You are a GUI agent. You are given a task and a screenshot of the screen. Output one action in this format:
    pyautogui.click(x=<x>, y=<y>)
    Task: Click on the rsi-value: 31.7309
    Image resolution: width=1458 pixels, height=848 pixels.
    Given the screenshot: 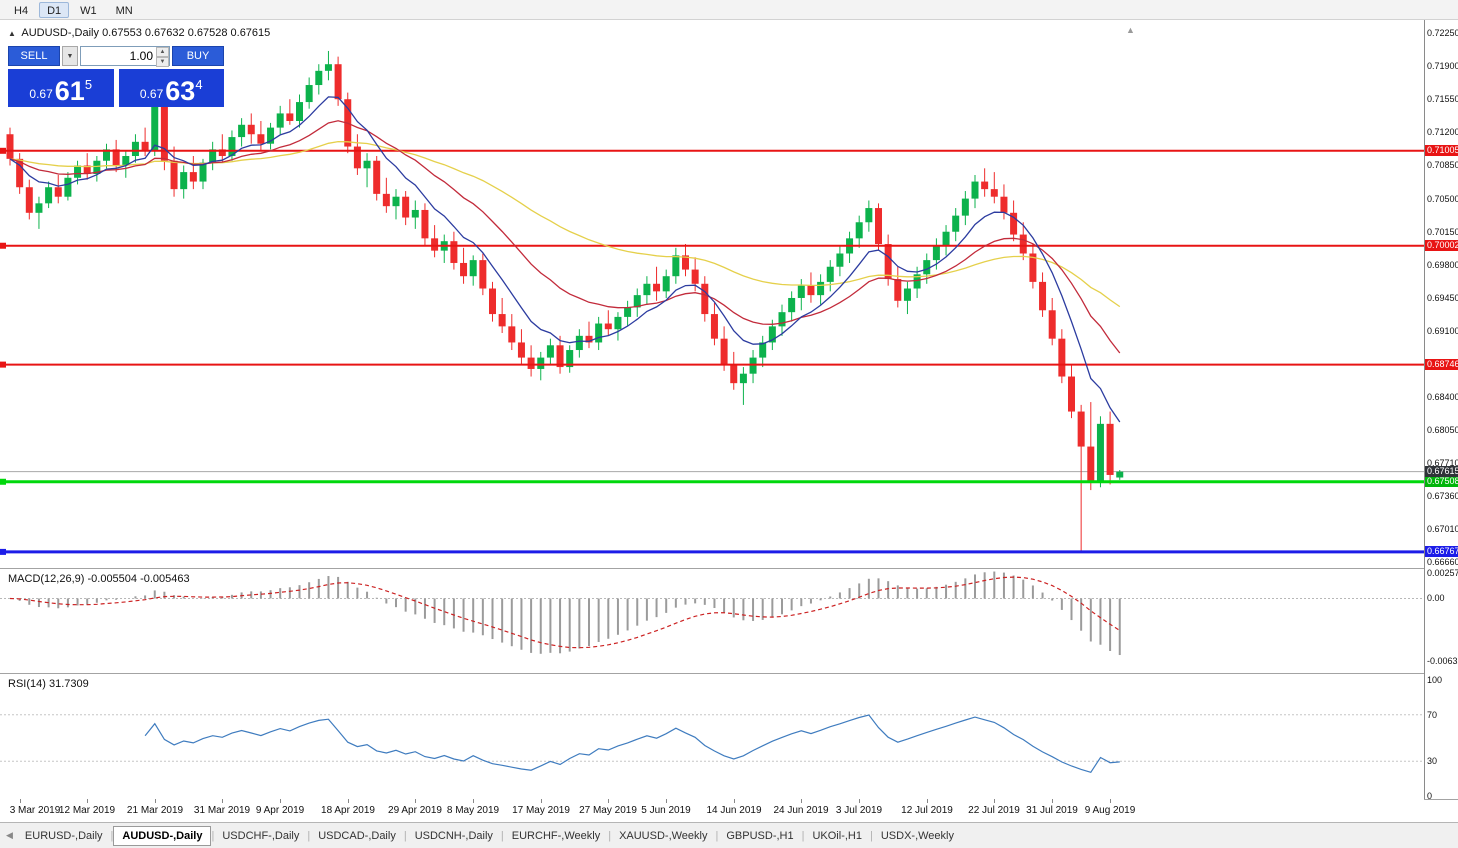 What is the action you would take?
    pyautogui.click(x=68, y=684)
    